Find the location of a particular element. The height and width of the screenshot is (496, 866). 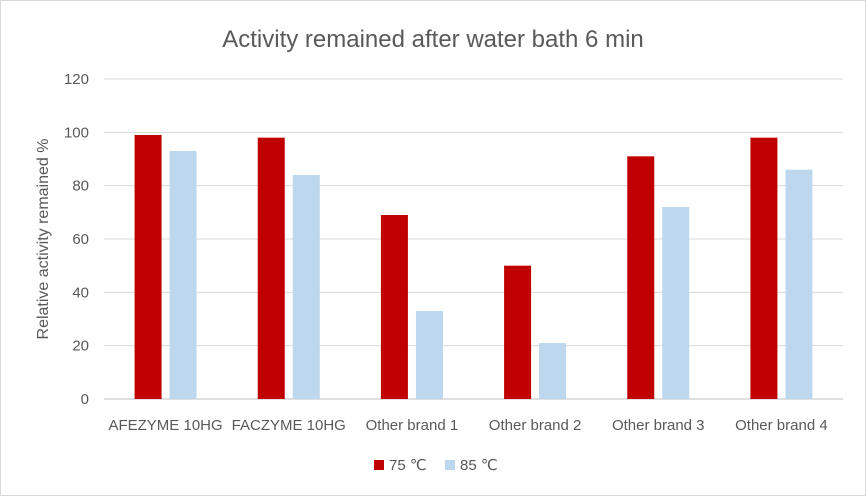

x-category-label: AFEZYME 10HG is located at coordinates (165, 425).